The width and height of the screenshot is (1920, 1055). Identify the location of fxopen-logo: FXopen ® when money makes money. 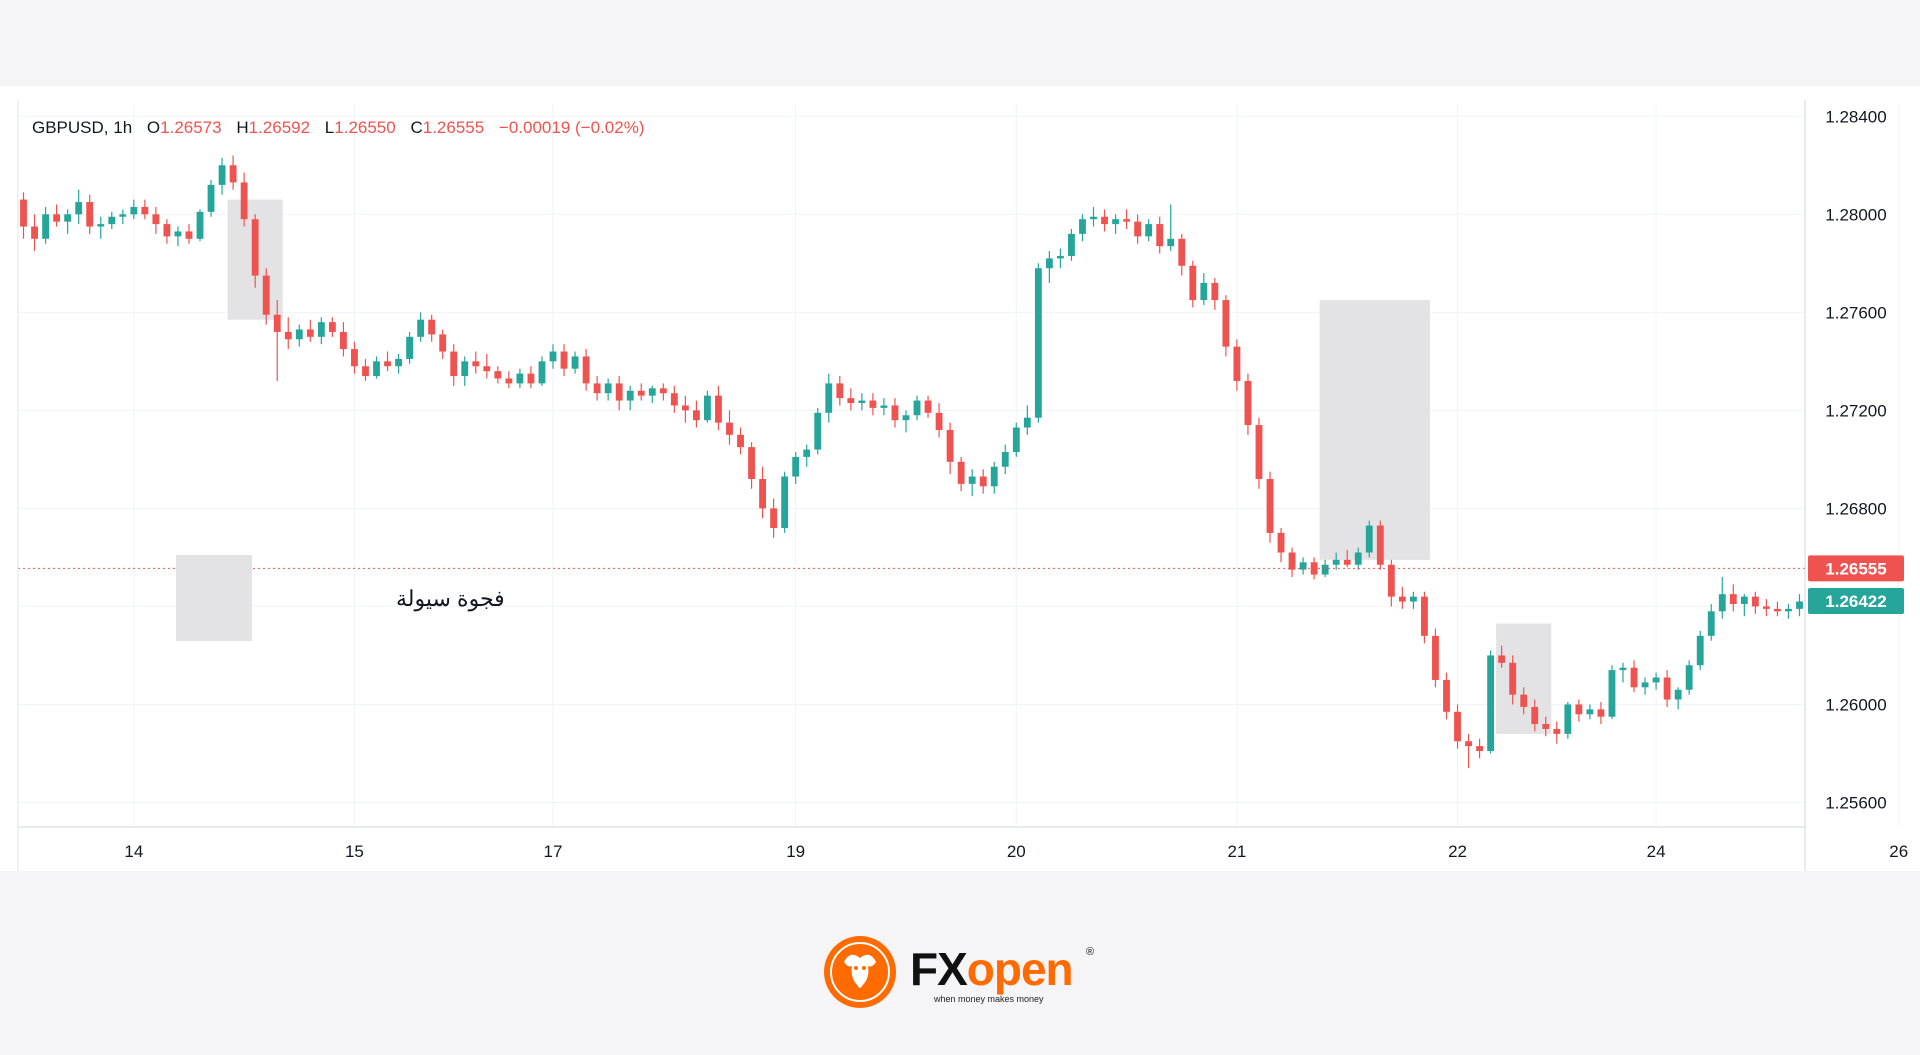
(962, 974).